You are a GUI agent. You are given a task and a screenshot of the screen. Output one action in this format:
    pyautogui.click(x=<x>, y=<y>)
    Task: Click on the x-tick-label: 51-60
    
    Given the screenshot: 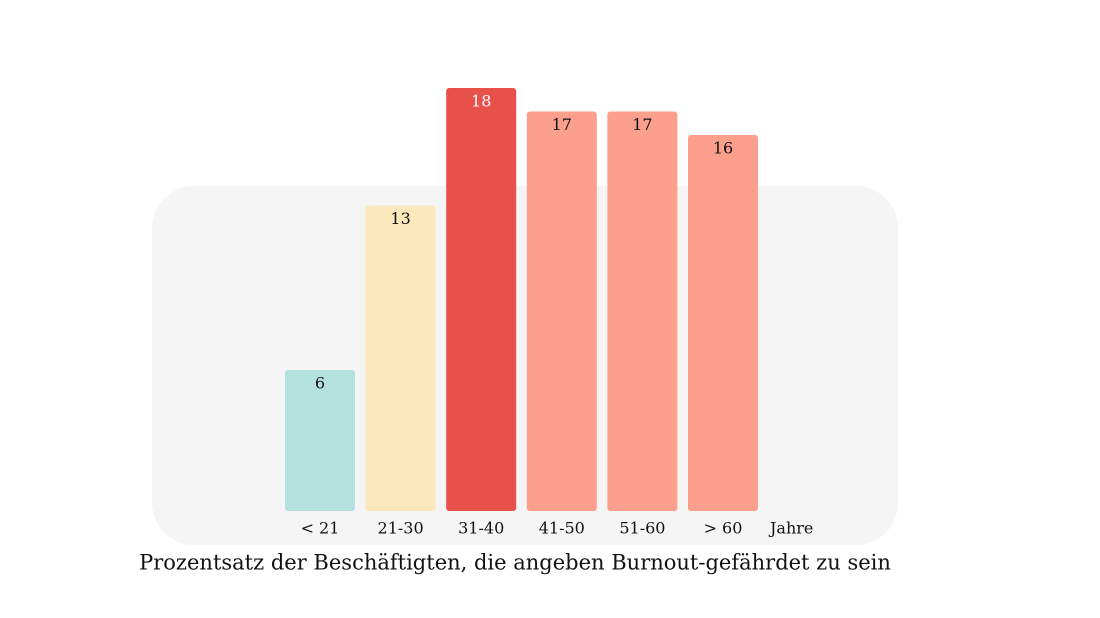 What is the action you would take?
    pyautogui.click(x=642, y=528)
    